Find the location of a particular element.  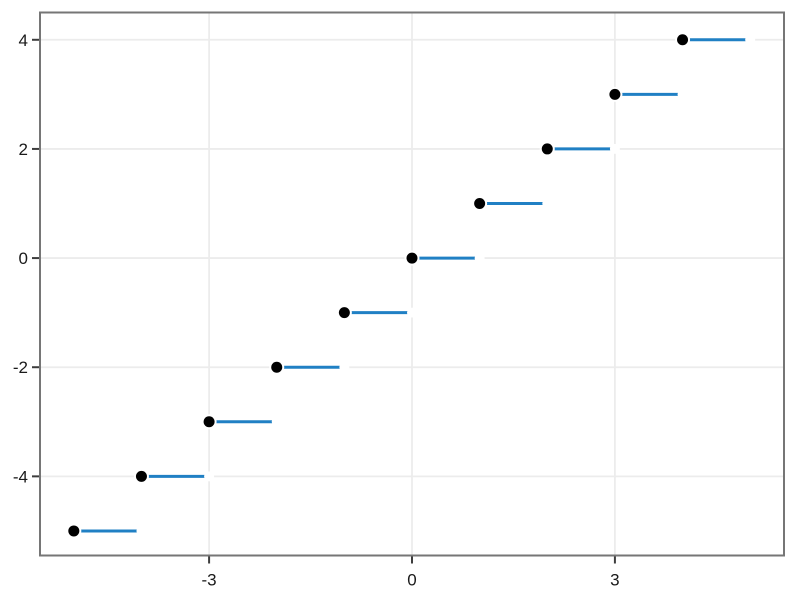

x-tick-label: -3 is located at coordinates (209, 580).